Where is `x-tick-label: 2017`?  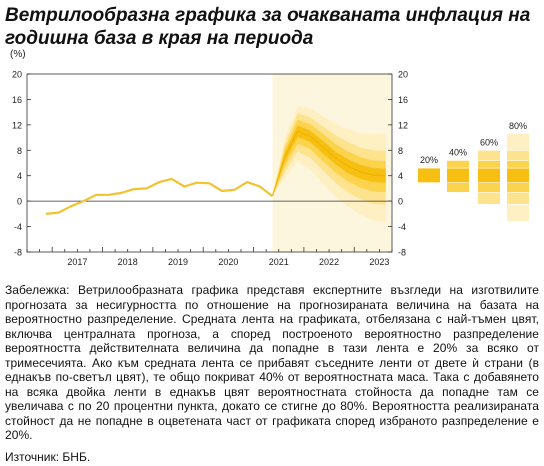 x-tick-label: 2017 is located at coordinates (77, 262).